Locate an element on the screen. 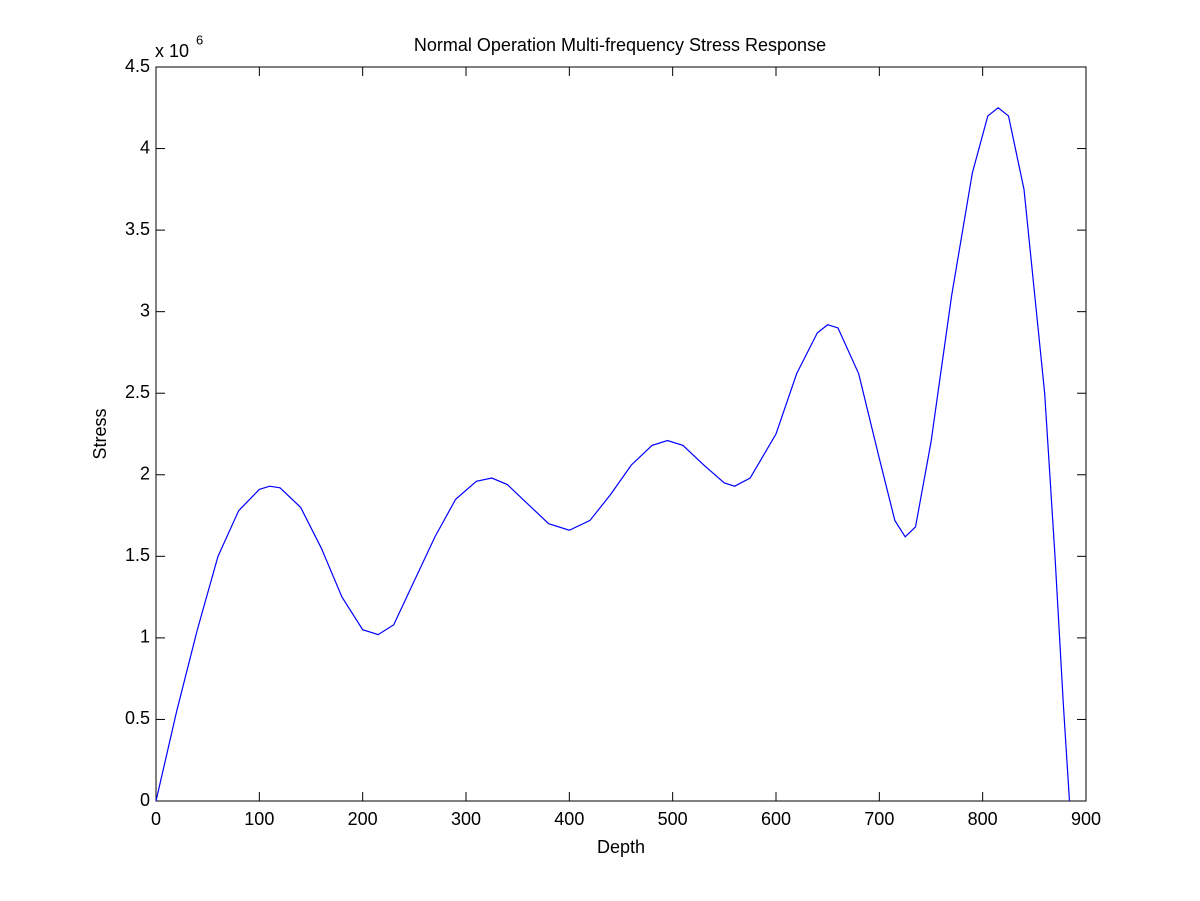 The height and width of the screenshot is (901, 1200). y-axis-label: Stress is located at coordinates (100, 433).